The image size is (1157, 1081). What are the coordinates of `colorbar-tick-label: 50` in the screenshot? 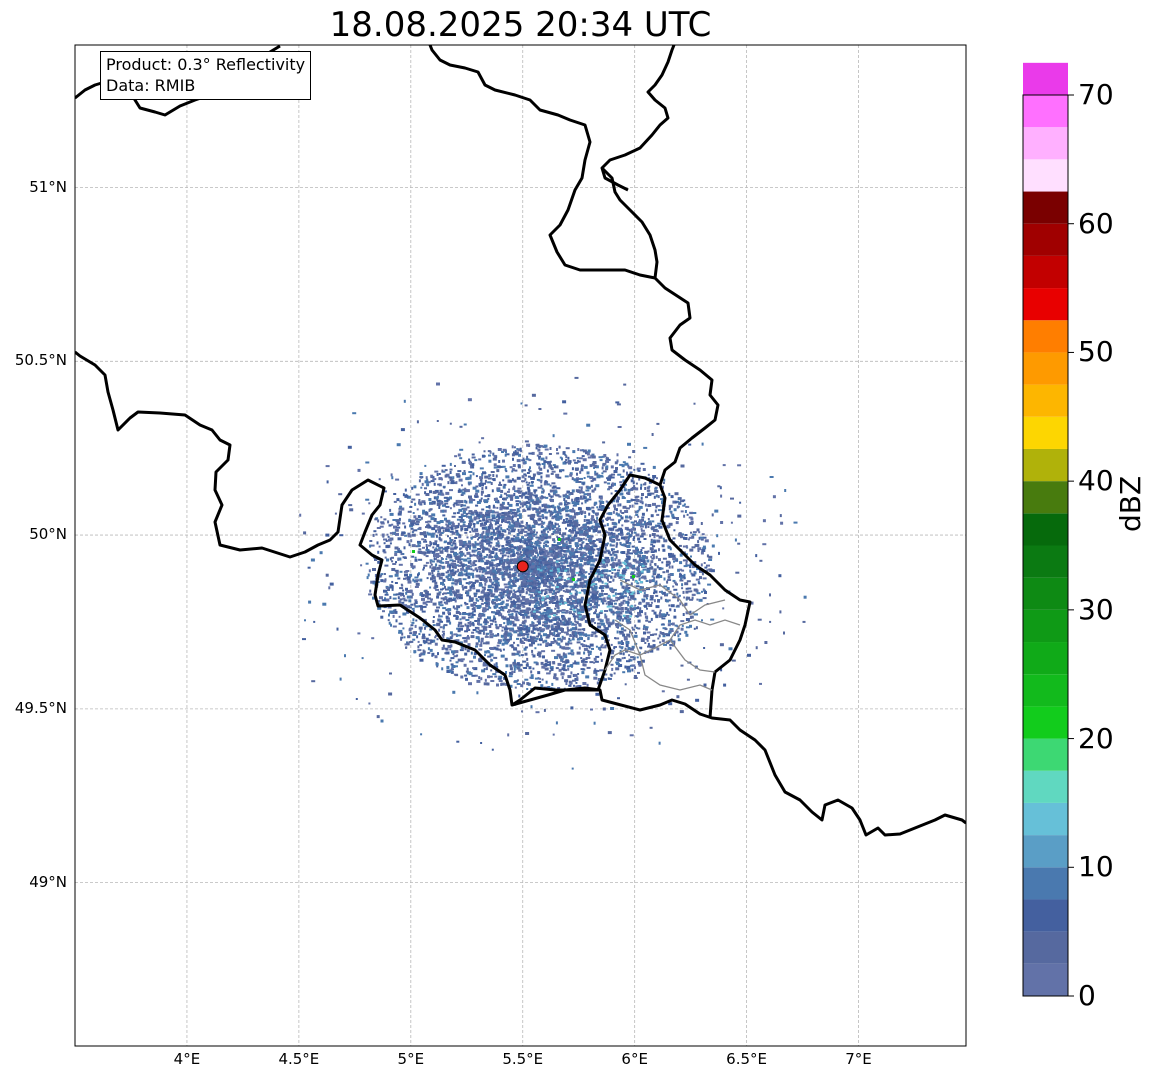 It's located at (1096, 352).